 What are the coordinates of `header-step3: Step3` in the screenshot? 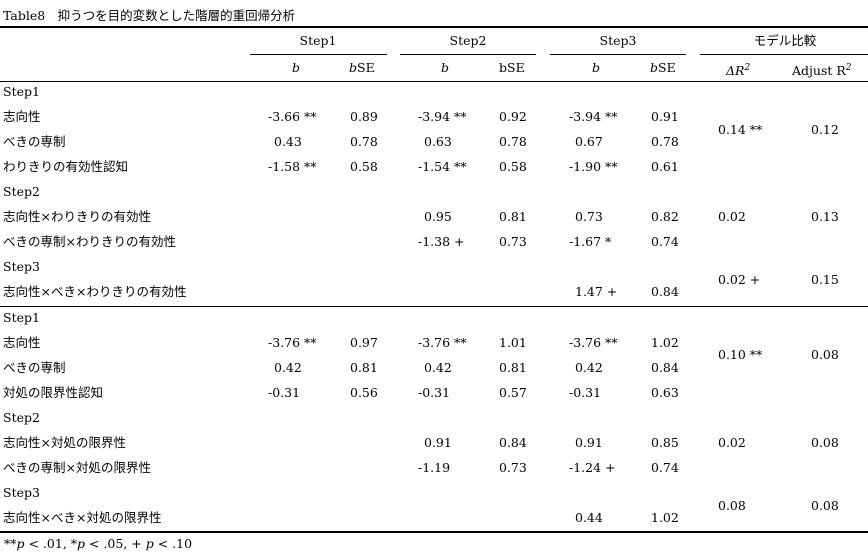 It's located at (618, 40).